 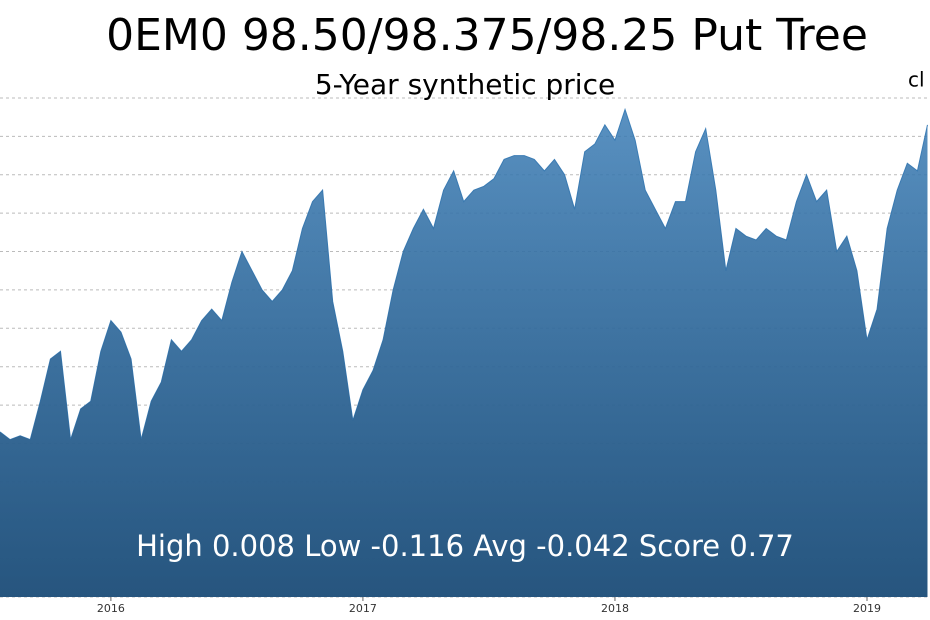 I want to click on chart-title: 0EM0 98.50/98.375/98.25 Put Tree, so click(x=487, y=35).